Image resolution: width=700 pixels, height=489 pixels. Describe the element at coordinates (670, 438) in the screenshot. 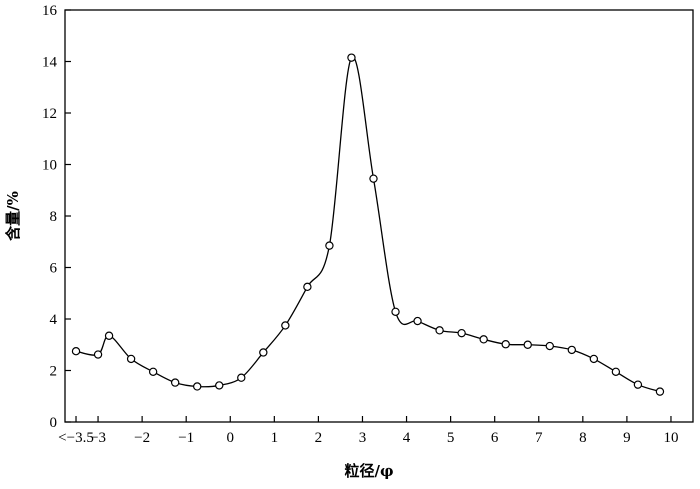

I see `x-tick-label: 10` at that location.